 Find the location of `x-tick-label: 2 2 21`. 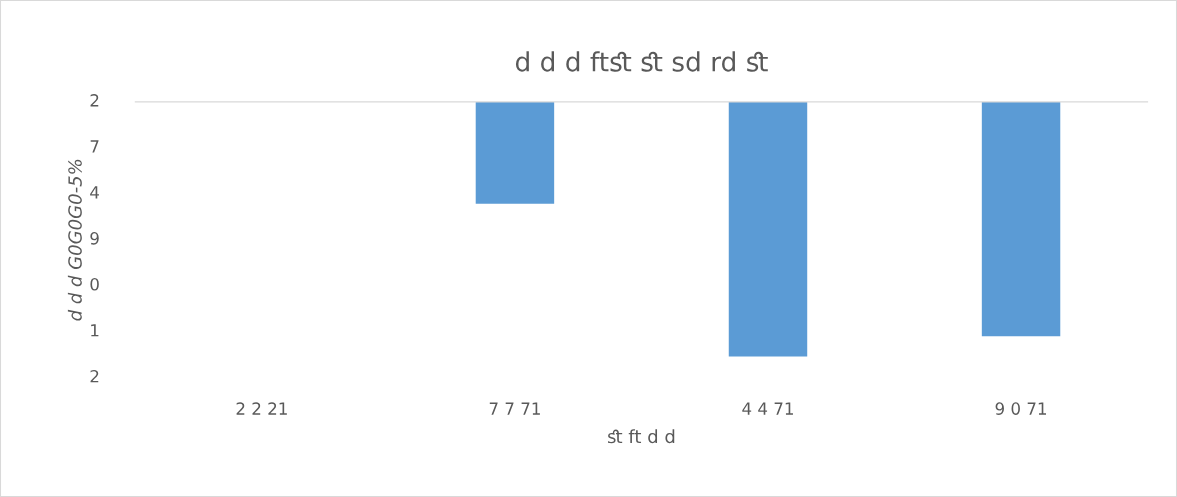

x-tick-label: 2 2 21 is located at coordinates (261, 408).